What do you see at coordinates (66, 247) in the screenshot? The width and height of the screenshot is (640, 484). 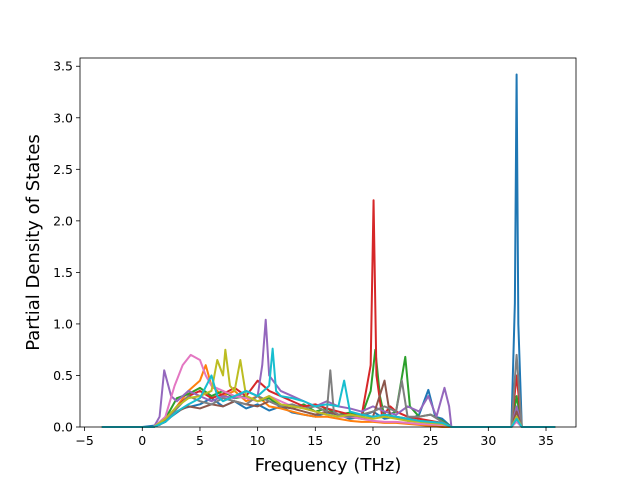 I see `y-axis-ticks: 0.0 0.5 1.0 1.5 2.0 2.5 3.0 3.5` at bounding box center [66, 247].